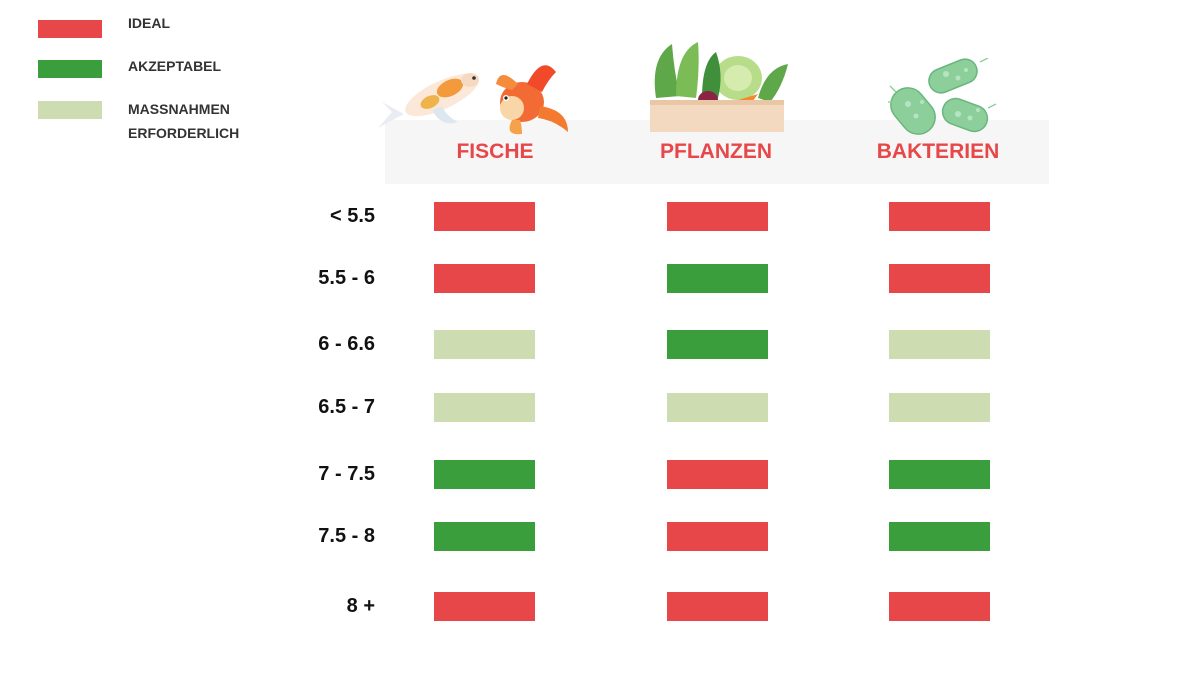  I want to click on bacteria-icon, so click(942, 96).